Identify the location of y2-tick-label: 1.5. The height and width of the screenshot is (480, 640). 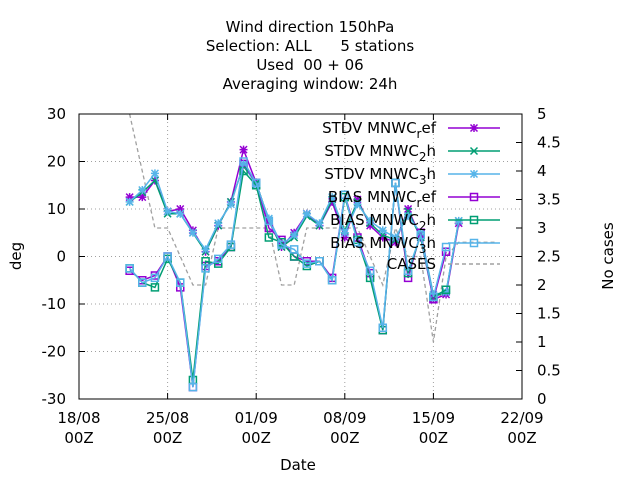
(549, 314).